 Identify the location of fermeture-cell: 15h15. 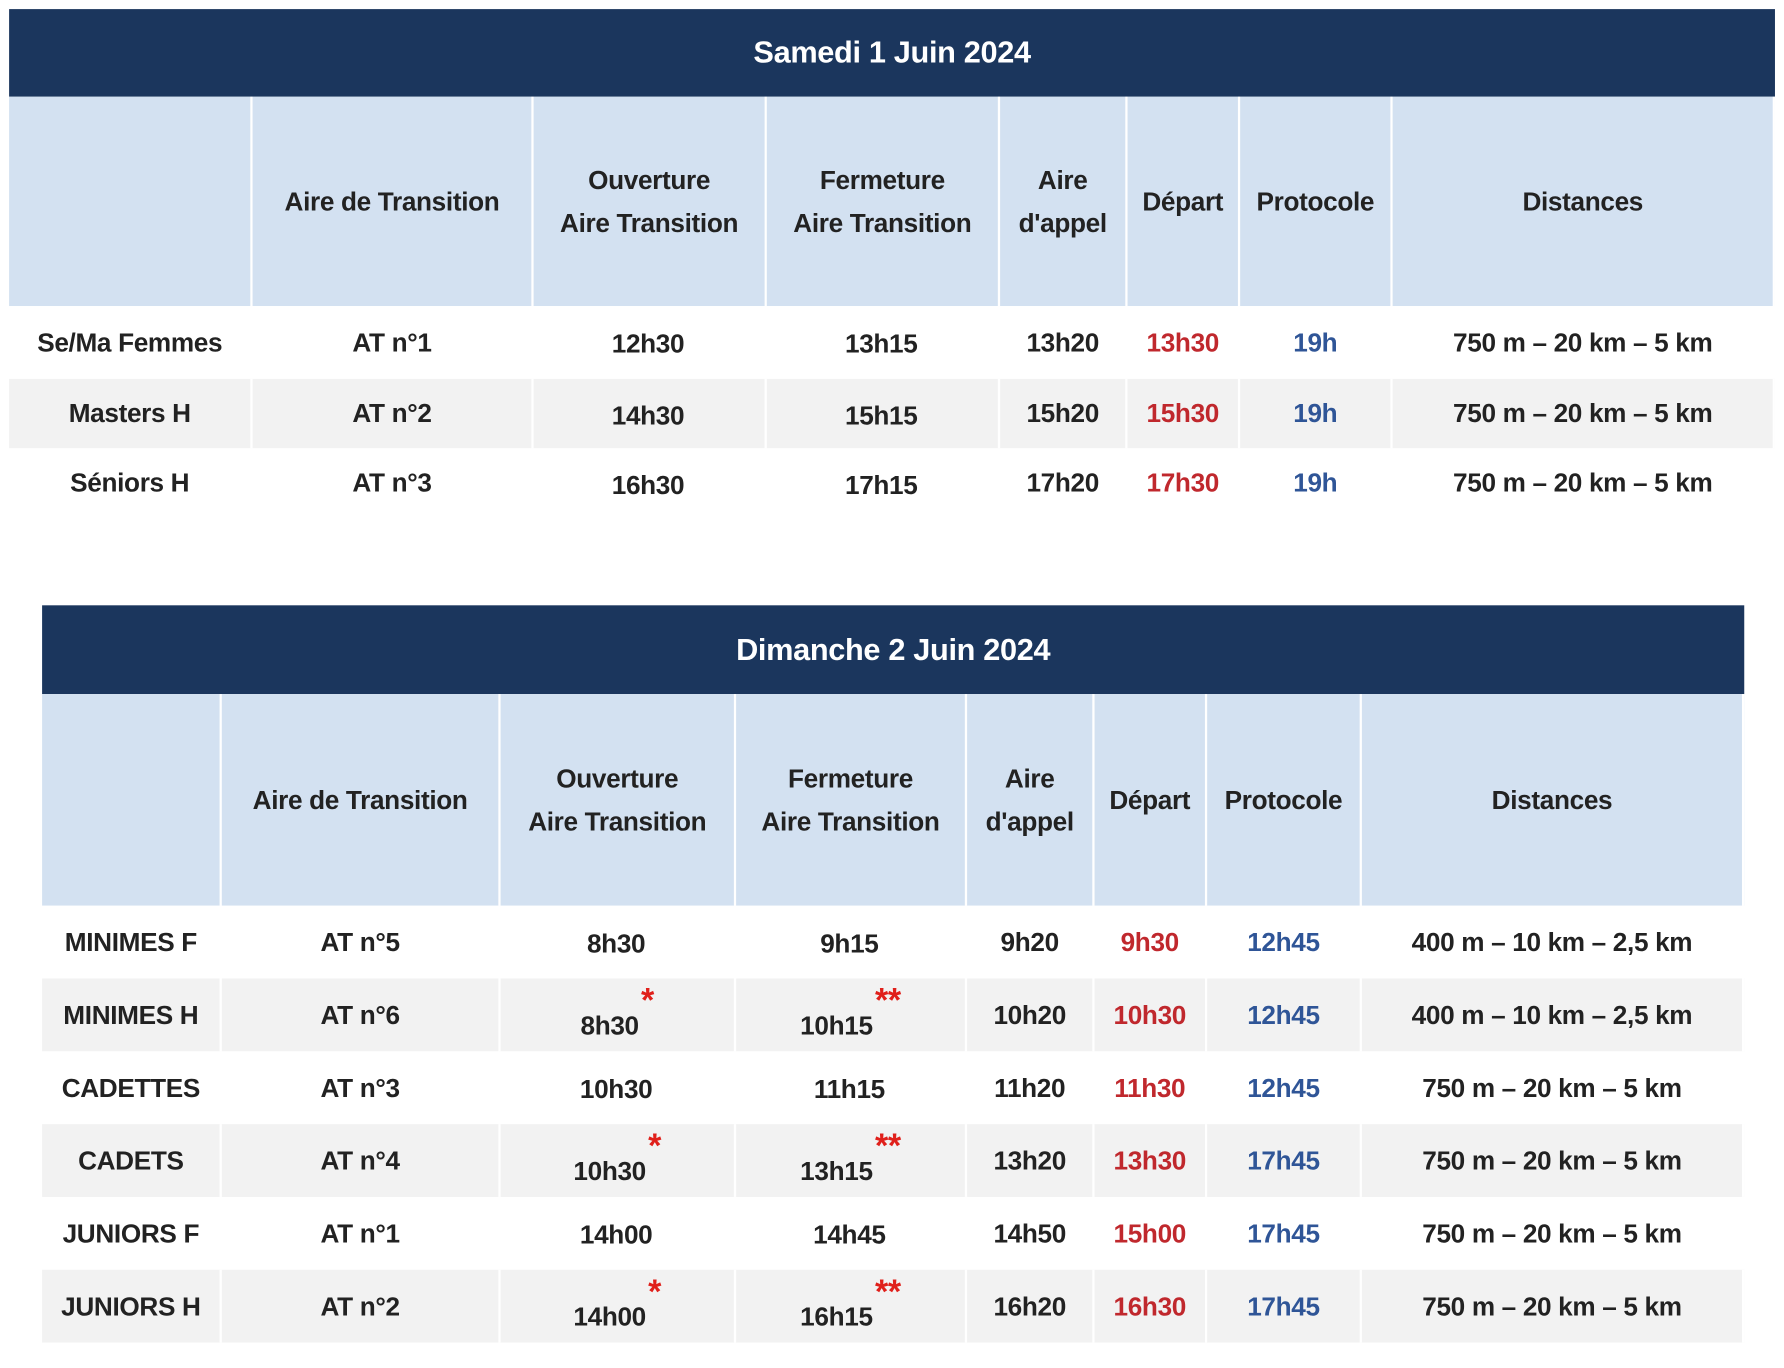
(883, 413).